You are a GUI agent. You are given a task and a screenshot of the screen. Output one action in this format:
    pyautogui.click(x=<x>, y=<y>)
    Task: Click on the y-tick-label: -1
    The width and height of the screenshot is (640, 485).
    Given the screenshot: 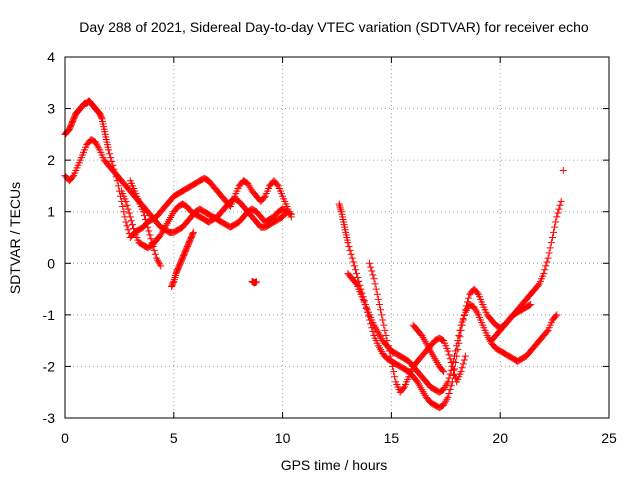 What is the action you would take?
    pyautogui.click(x=49, y=315)
    